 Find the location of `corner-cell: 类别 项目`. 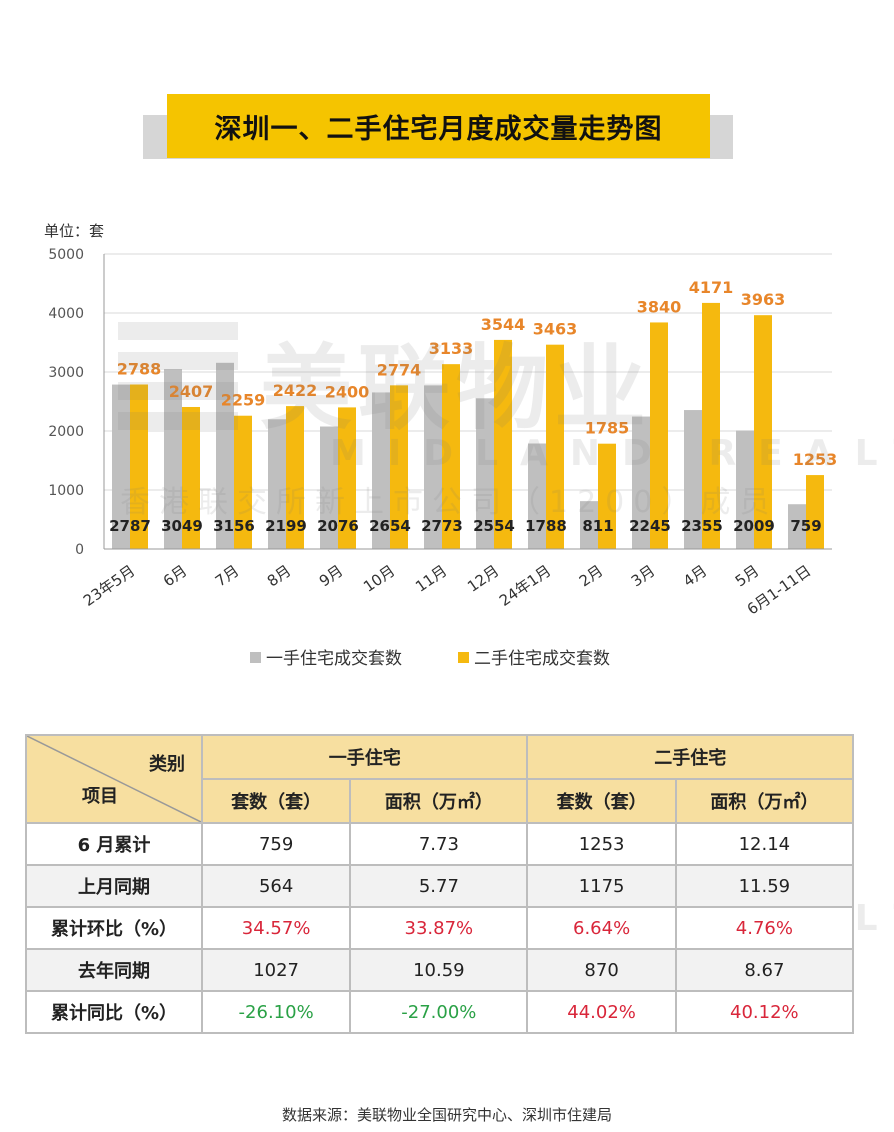

corner-cell: 类别 项目 is located at coordinates (114, 779).